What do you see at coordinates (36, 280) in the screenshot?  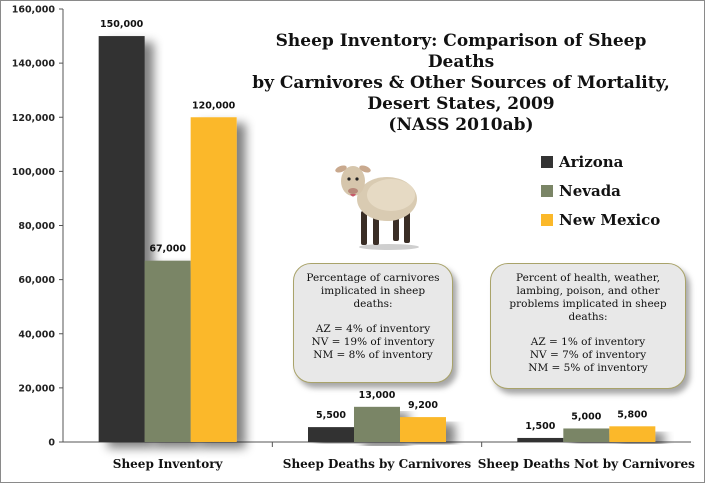 I see `y-tick-label: 60,000` at bounding box center [36, 280].